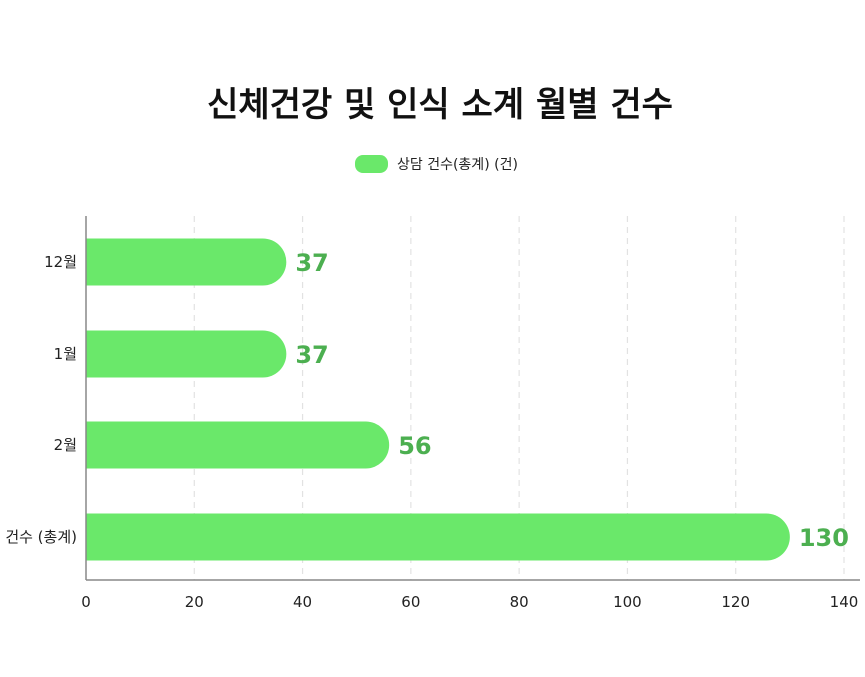 This screenshot has width=865, height=677. What do you see at coordinates (410, 602) in the screenshot?
I see `x-tick-label: 60` at bounding box center [410, 602].